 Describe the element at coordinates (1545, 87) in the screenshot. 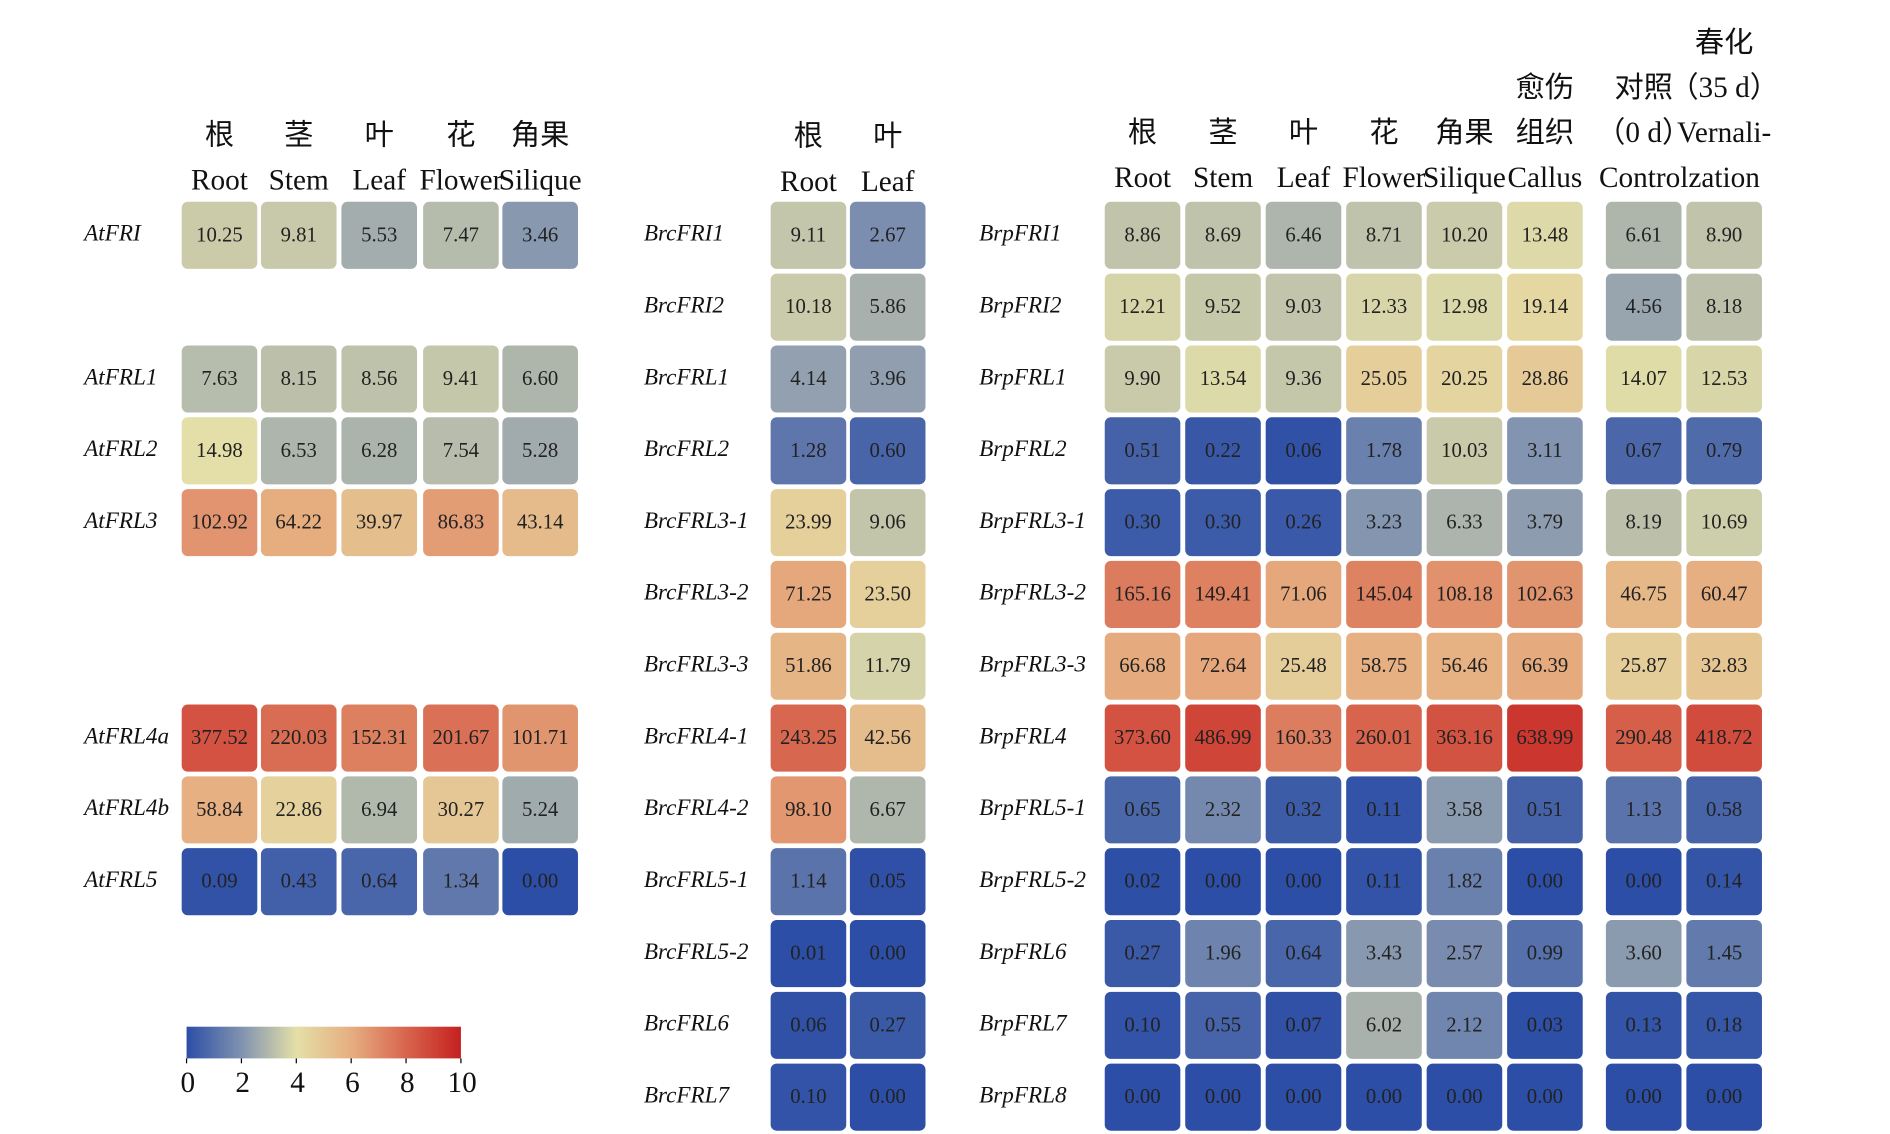

I see `column-header: 愈伤` at that location.